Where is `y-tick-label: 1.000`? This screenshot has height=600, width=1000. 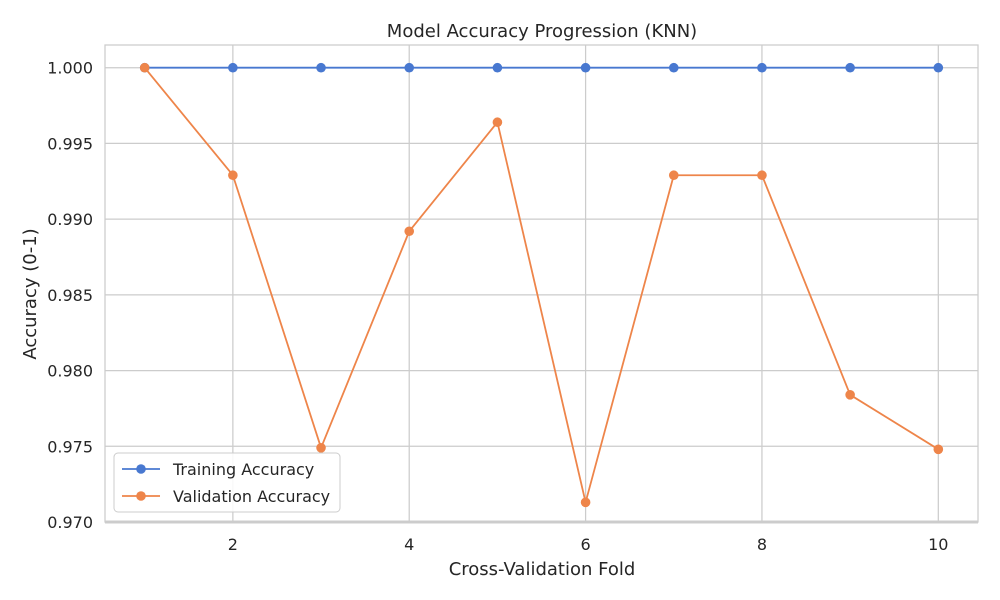 y-tick-label: 1.000 is located at coordinates (70, 68).